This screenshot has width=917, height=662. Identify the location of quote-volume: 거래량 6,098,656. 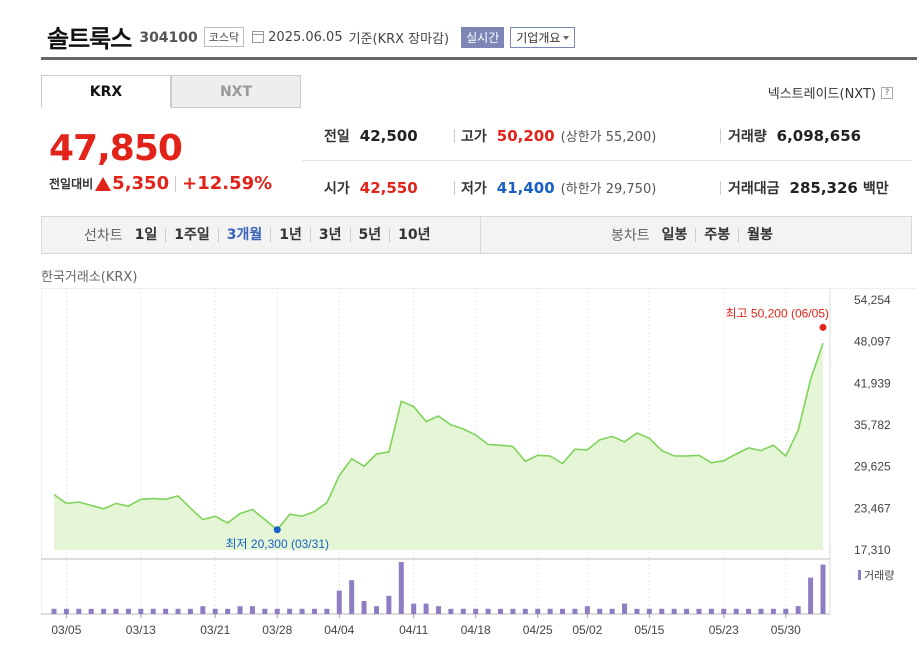
(794, 136).